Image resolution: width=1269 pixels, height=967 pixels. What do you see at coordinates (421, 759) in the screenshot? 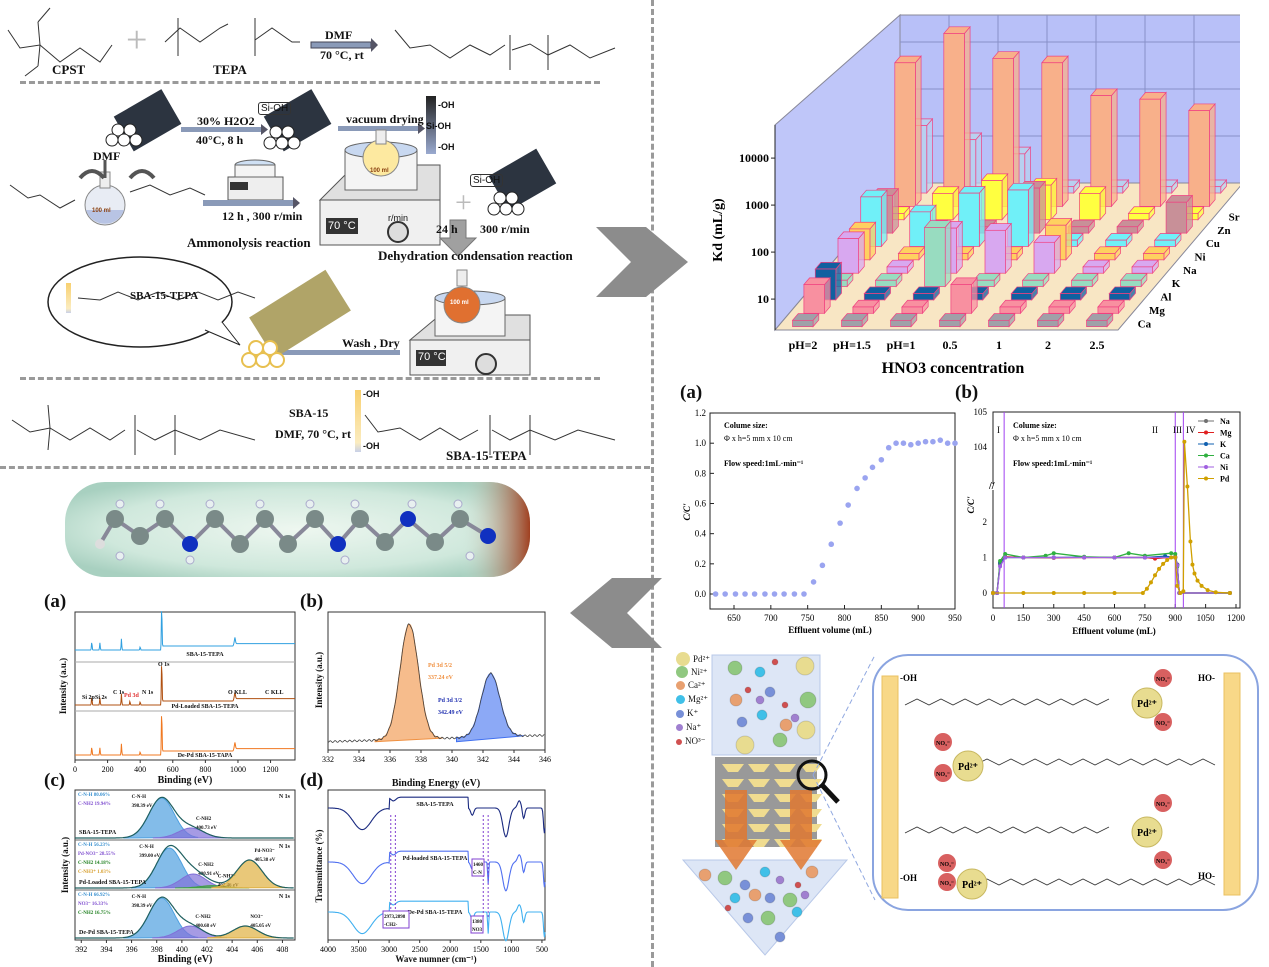
I see `x-tick-label: 338` at bounding box center [421, 759].